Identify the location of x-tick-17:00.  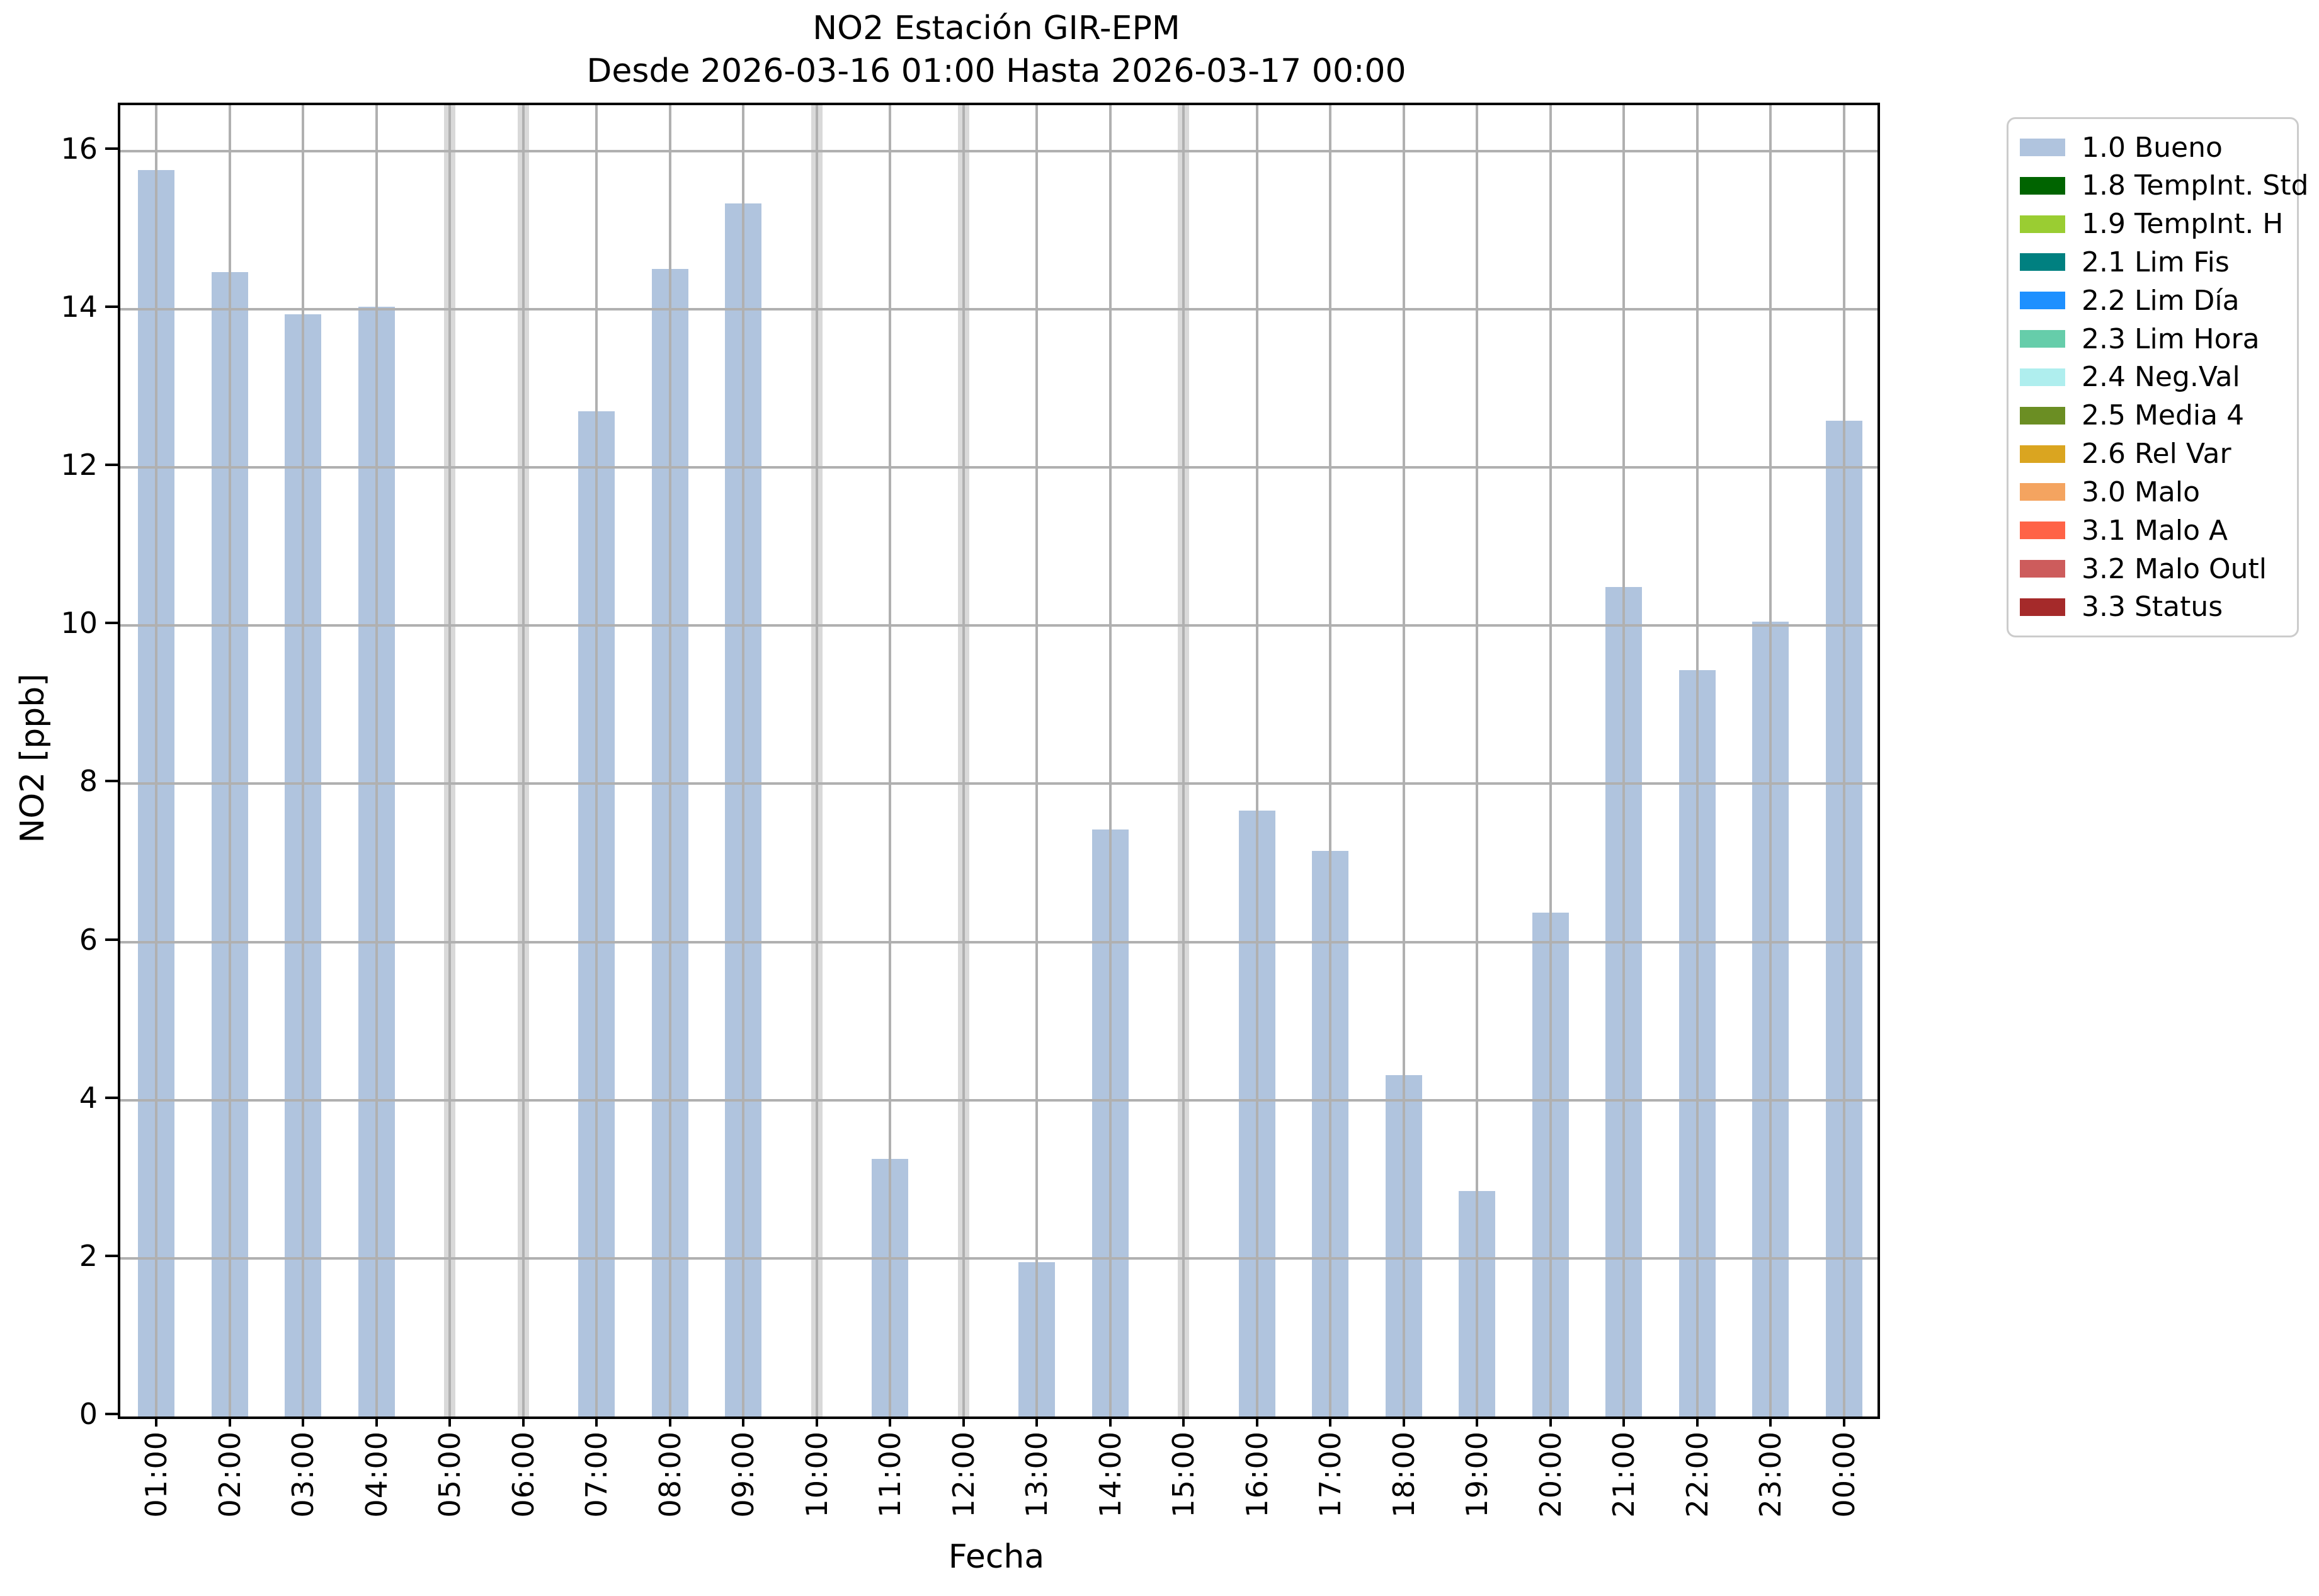
(1330, 1421).